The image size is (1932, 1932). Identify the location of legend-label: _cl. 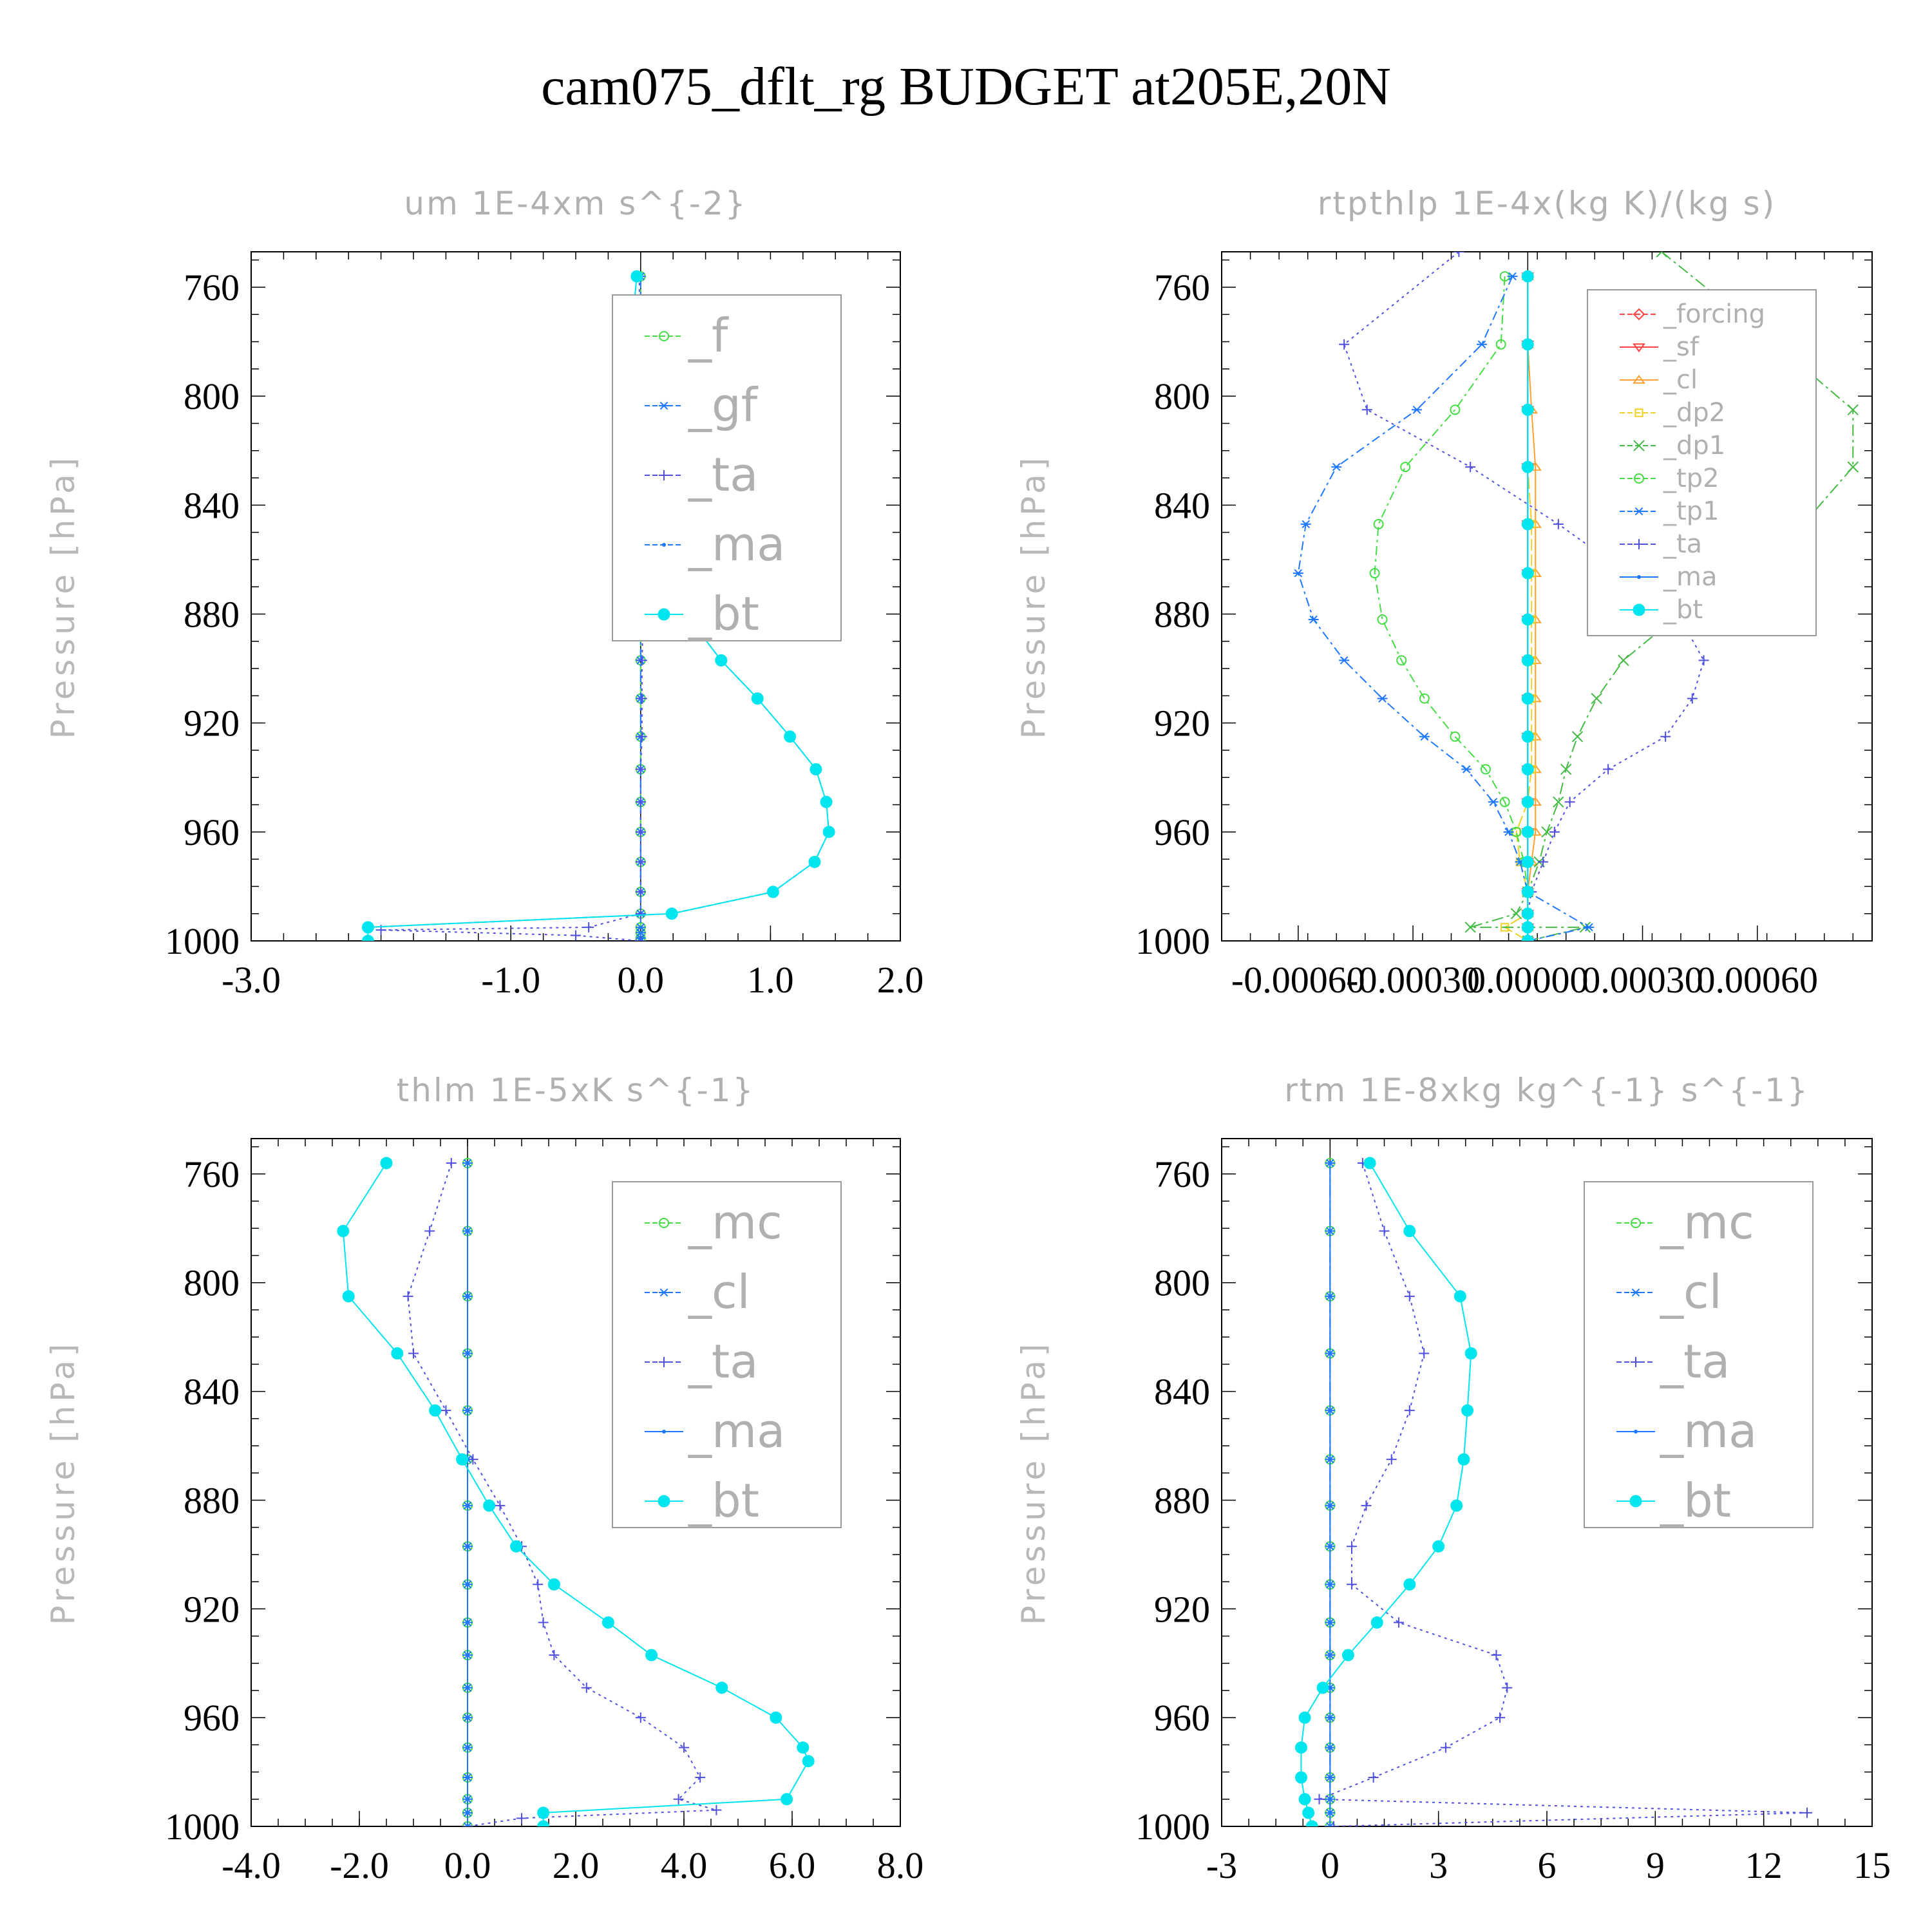
(1680, 380).